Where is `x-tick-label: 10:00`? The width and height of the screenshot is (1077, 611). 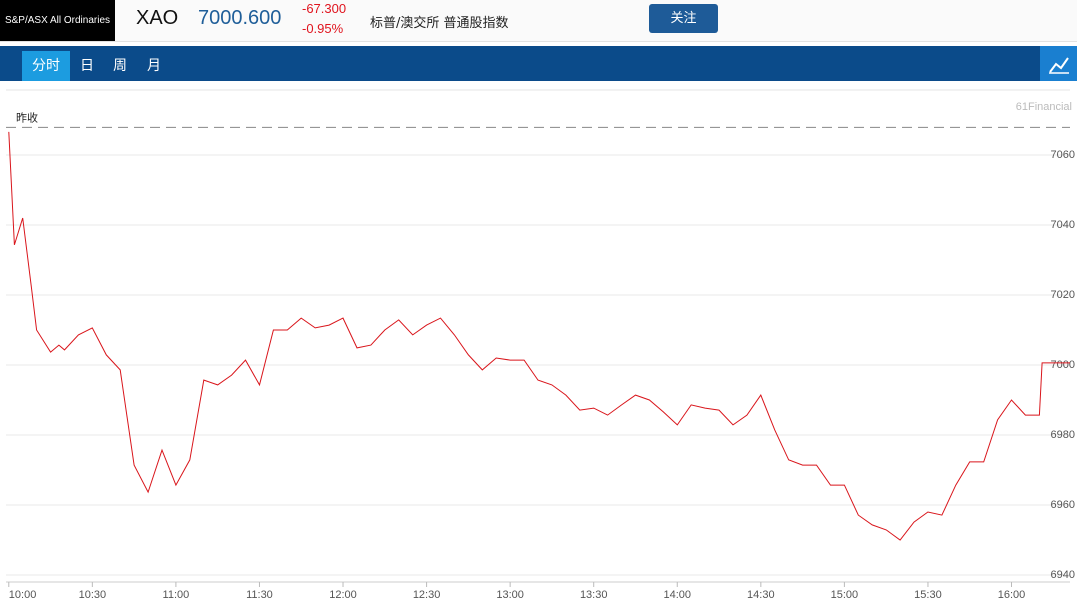
x-tick-label: 10:00 is located at coordinates (23, 595).